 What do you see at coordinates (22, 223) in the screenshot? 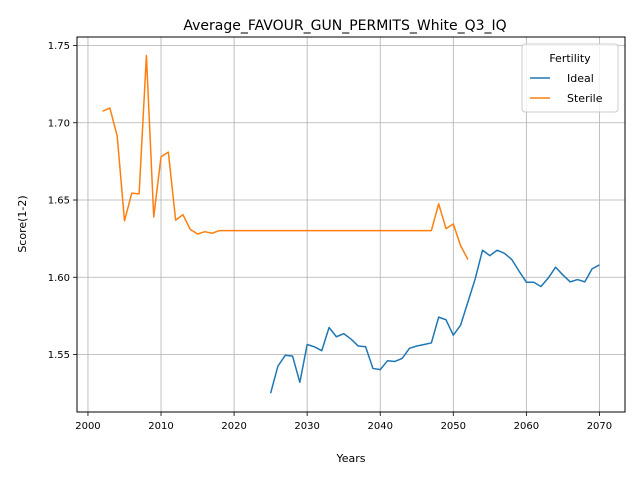
I see `y-axis-label: Score(1-2)` at bounding box center [22, 223].